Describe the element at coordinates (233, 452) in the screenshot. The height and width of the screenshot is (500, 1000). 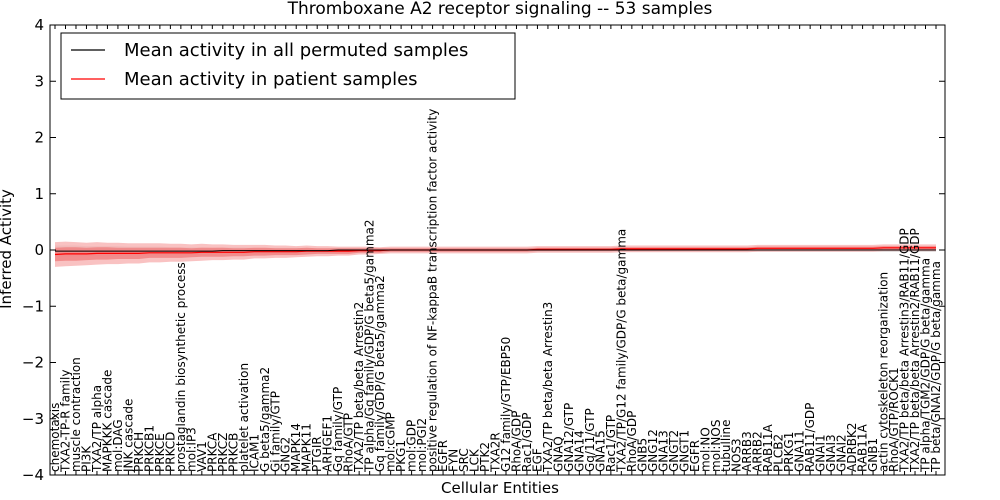
I see `x-tick-label: PRKCB` at that location.